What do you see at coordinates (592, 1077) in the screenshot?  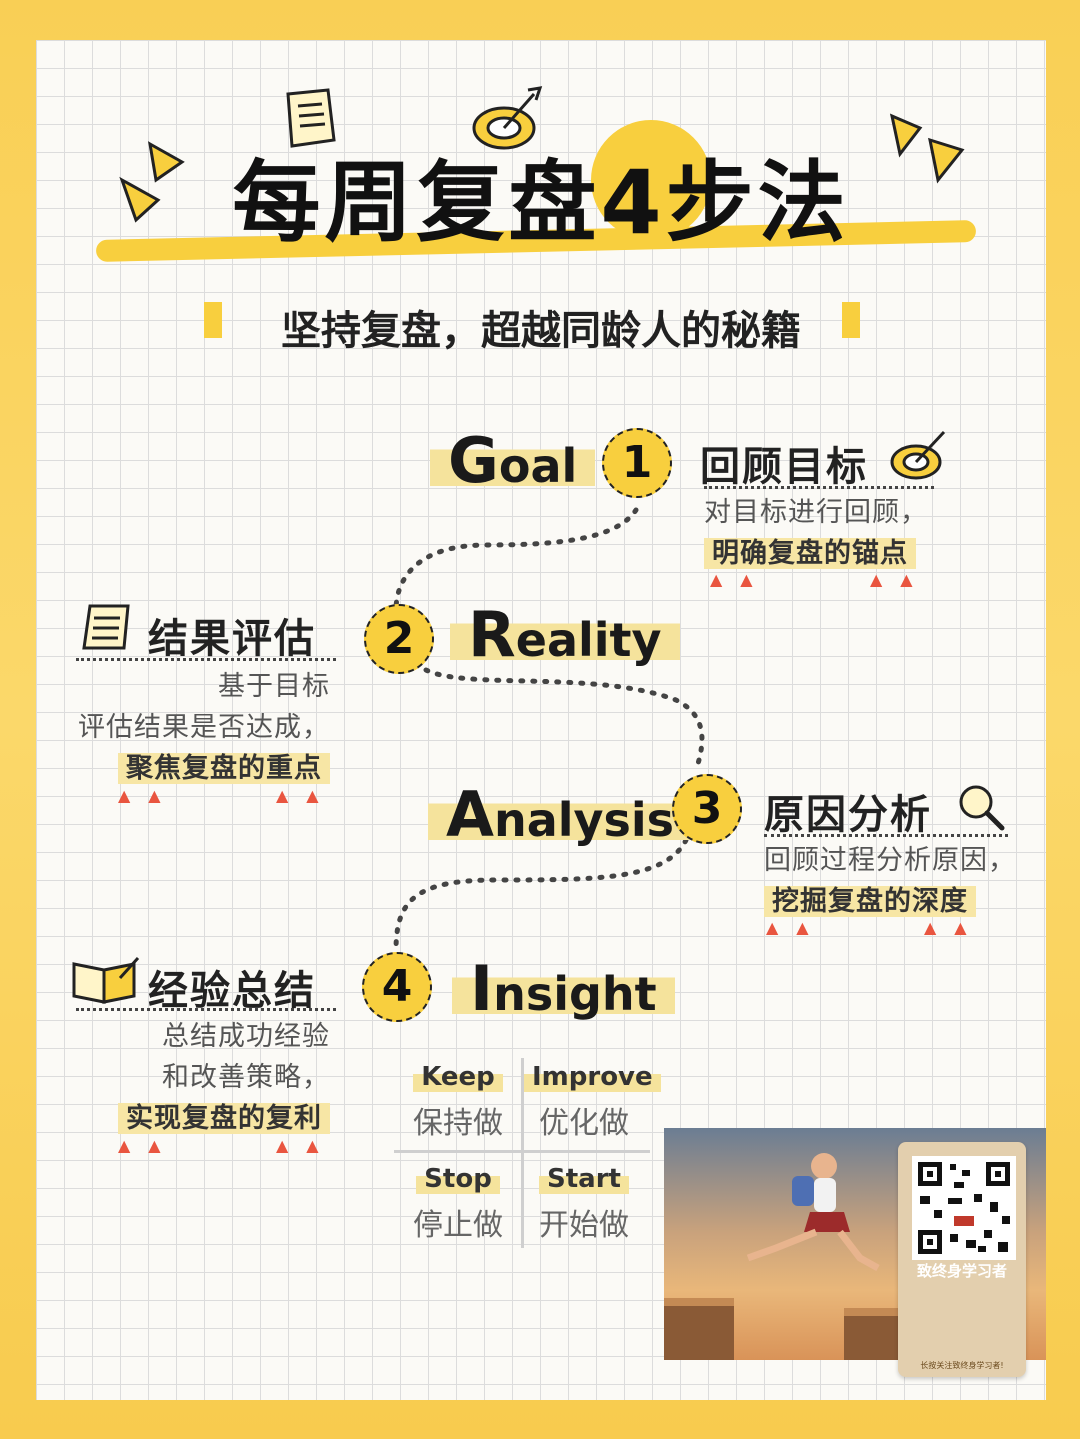 I see `kiss-improve-en: Improve` at bounding box center [592, 1077].